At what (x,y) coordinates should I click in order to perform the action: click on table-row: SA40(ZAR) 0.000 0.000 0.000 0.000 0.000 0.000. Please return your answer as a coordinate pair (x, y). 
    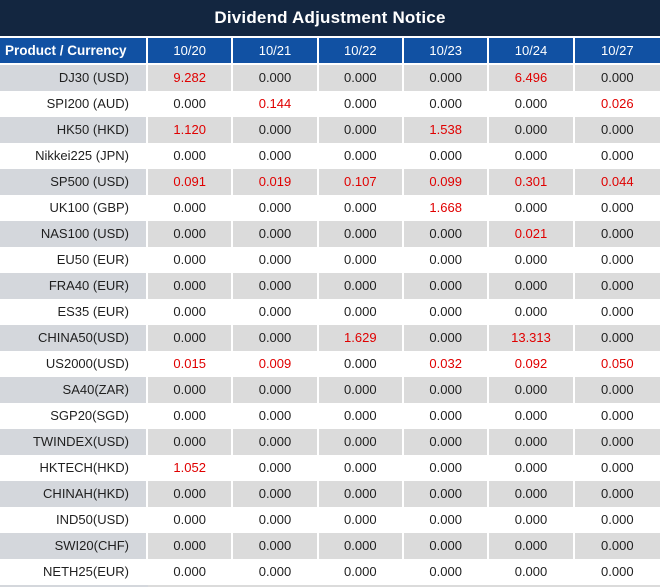
    Looking at the image, I should click on (330, 390).